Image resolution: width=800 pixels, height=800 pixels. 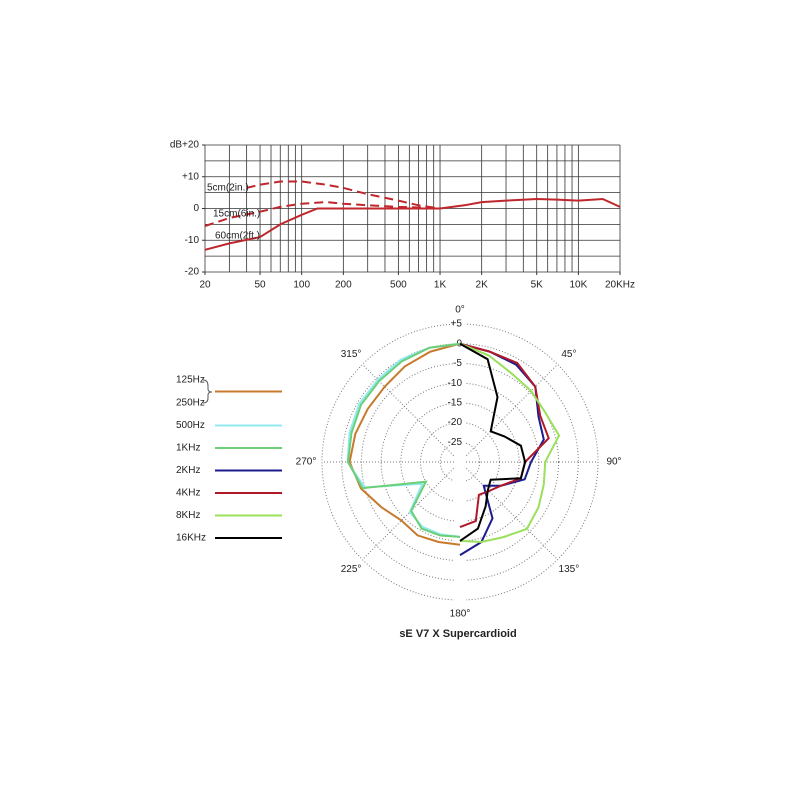 I want to click on legend-label: 500Hz, so click(x=190, y=425).